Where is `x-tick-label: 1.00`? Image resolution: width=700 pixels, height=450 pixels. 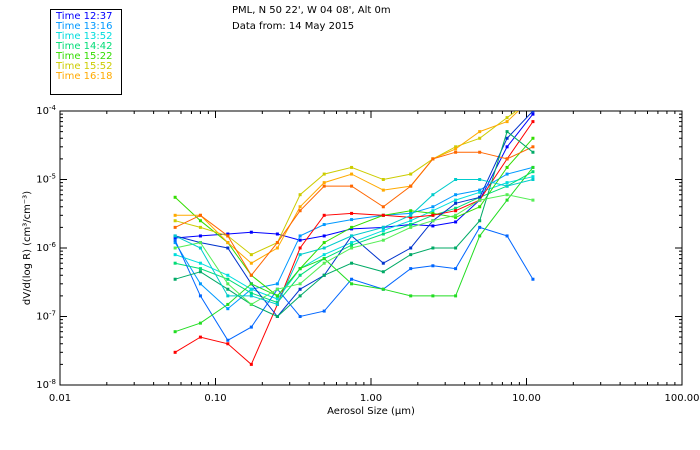 x-tick-label: 1.00 is located at coordinates (371, 398).